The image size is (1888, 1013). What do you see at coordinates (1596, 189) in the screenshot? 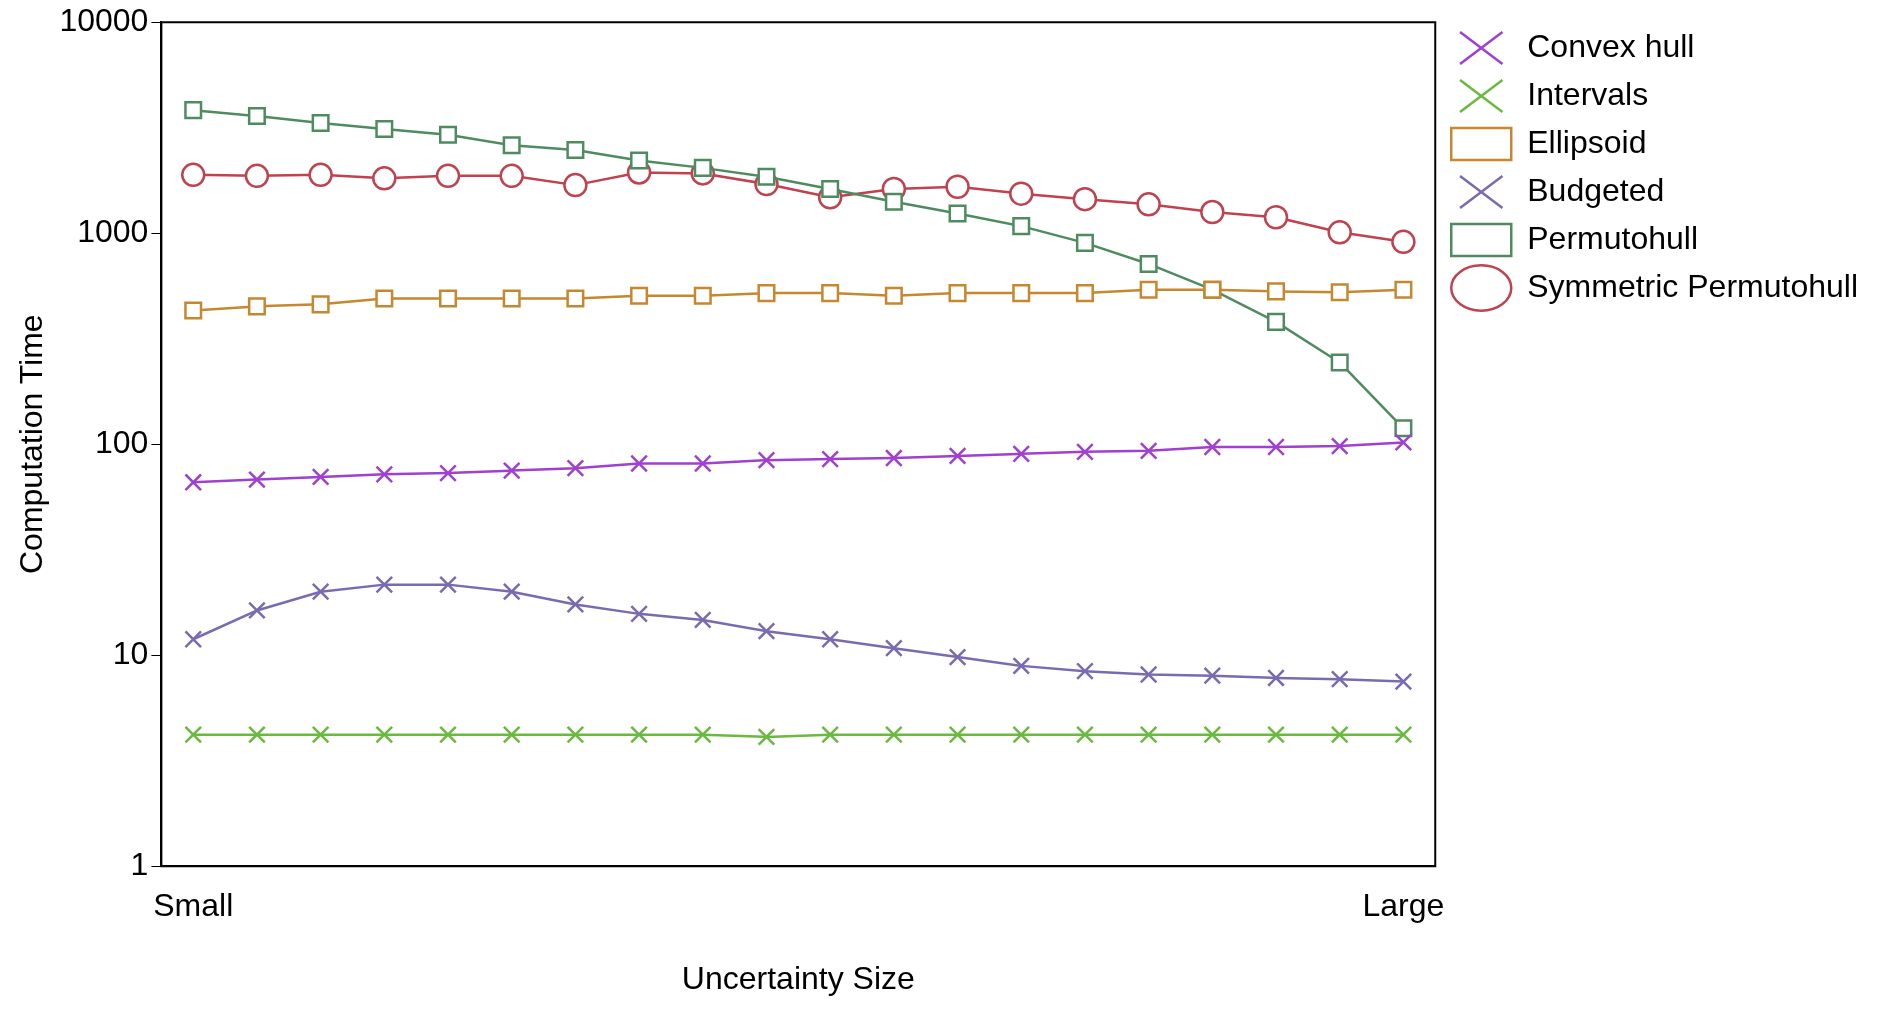
I see `legend-label: Budgeted` at bounding box center [1596, 189].